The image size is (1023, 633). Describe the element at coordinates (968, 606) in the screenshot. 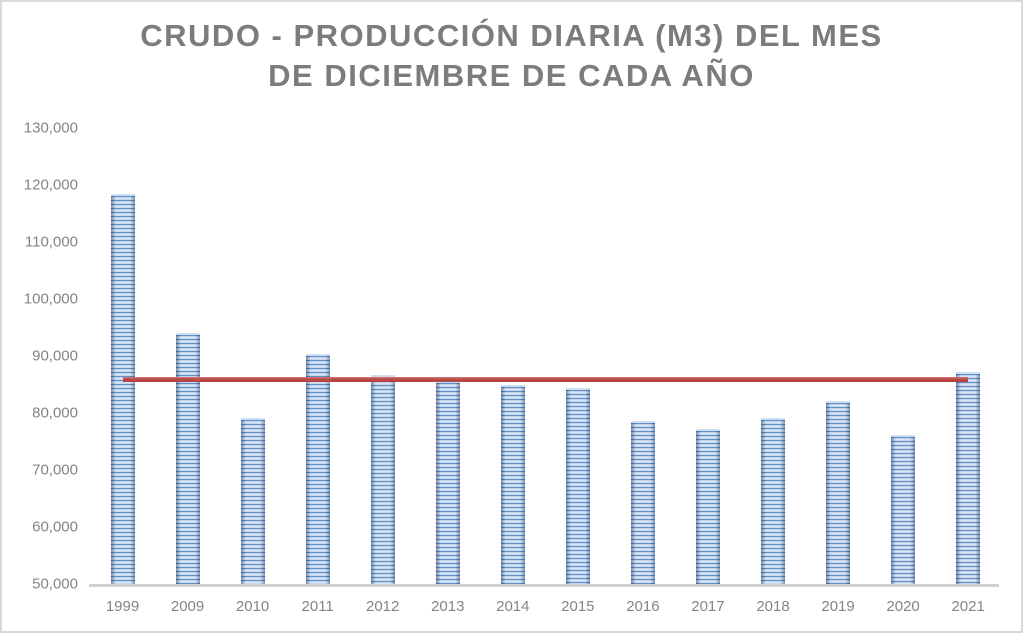

I see `x-tick-label-2021: 2021` at that location.